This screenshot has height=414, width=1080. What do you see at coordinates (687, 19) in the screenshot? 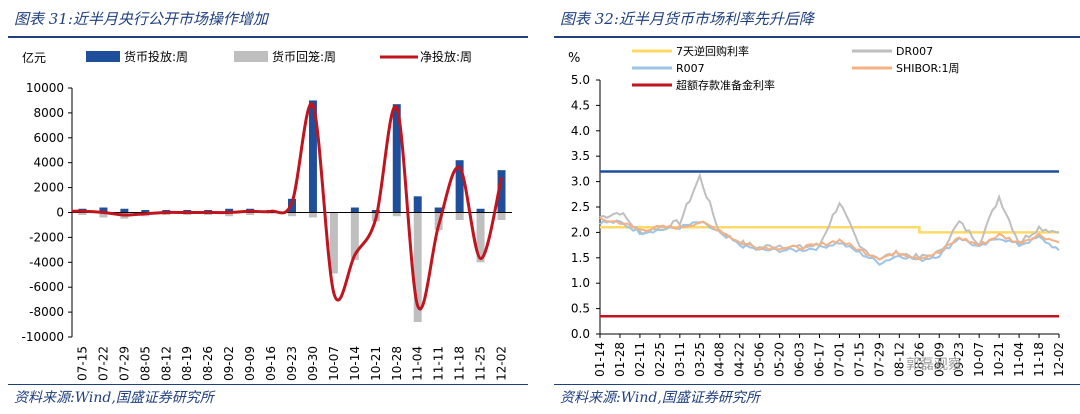
I see `right-chart-title: 图表 32:近半月货币市场利率先升后降` at bounding box center [687, 19].